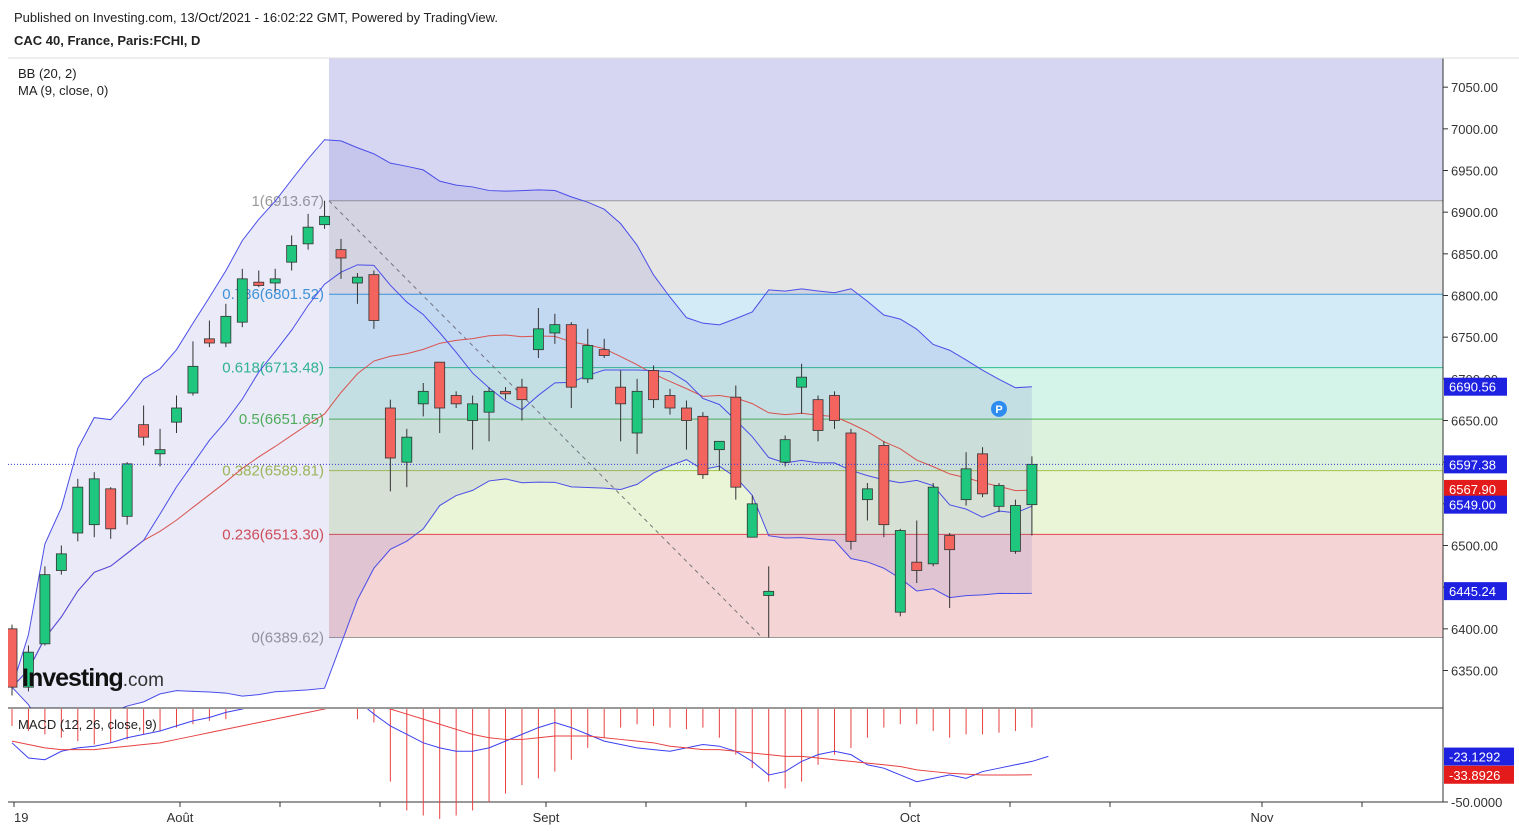 This screenshot has height=831, width=1519. Describe the element at coordinates (1474, 775) in the screenshot. I see `macd-tag-label: -33.8926` at that location.